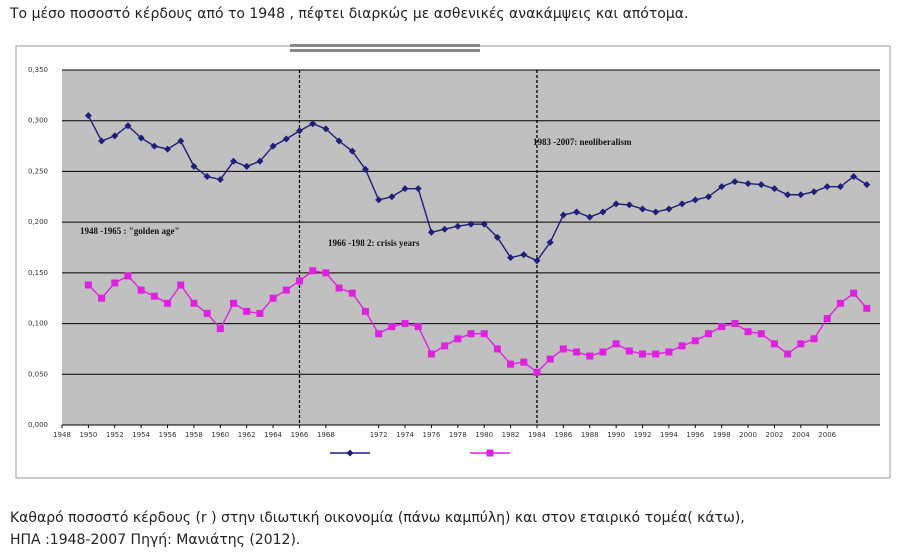 The image size is (900, 558). What do you see at coordinates (38, 425) in the screenshot?
I see `y-tick-label: 0,000` at bounding box center [38, 425].